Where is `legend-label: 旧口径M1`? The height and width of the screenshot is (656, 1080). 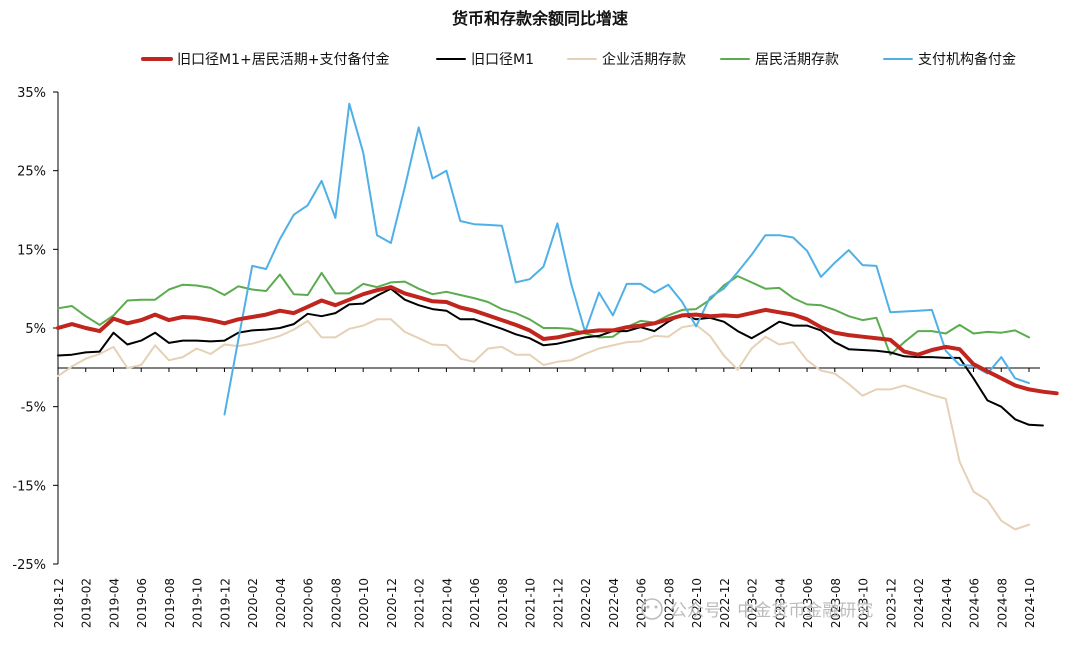
legend-label: 旧口径M1 is located at coordinates (502, 60).